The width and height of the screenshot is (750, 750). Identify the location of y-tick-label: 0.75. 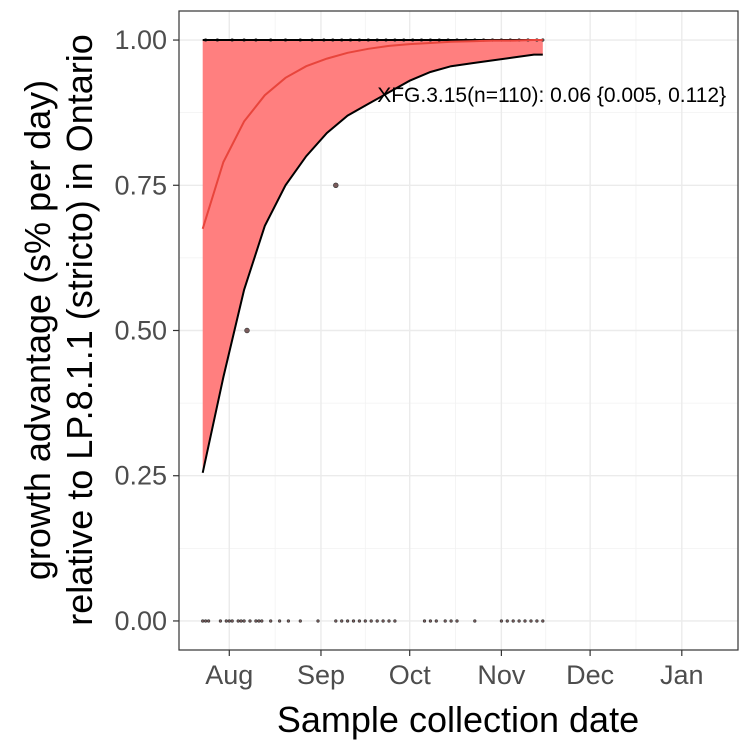
(140, 185).